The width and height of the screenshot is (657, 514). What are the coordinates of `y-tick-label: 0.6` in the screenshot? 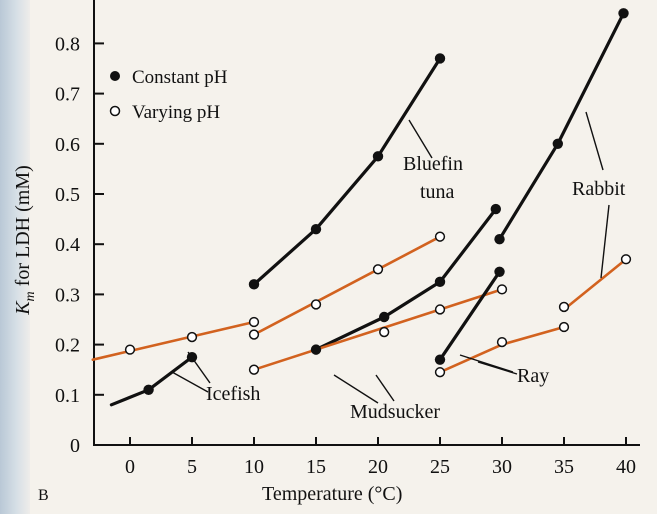 It's located at (67, 145).